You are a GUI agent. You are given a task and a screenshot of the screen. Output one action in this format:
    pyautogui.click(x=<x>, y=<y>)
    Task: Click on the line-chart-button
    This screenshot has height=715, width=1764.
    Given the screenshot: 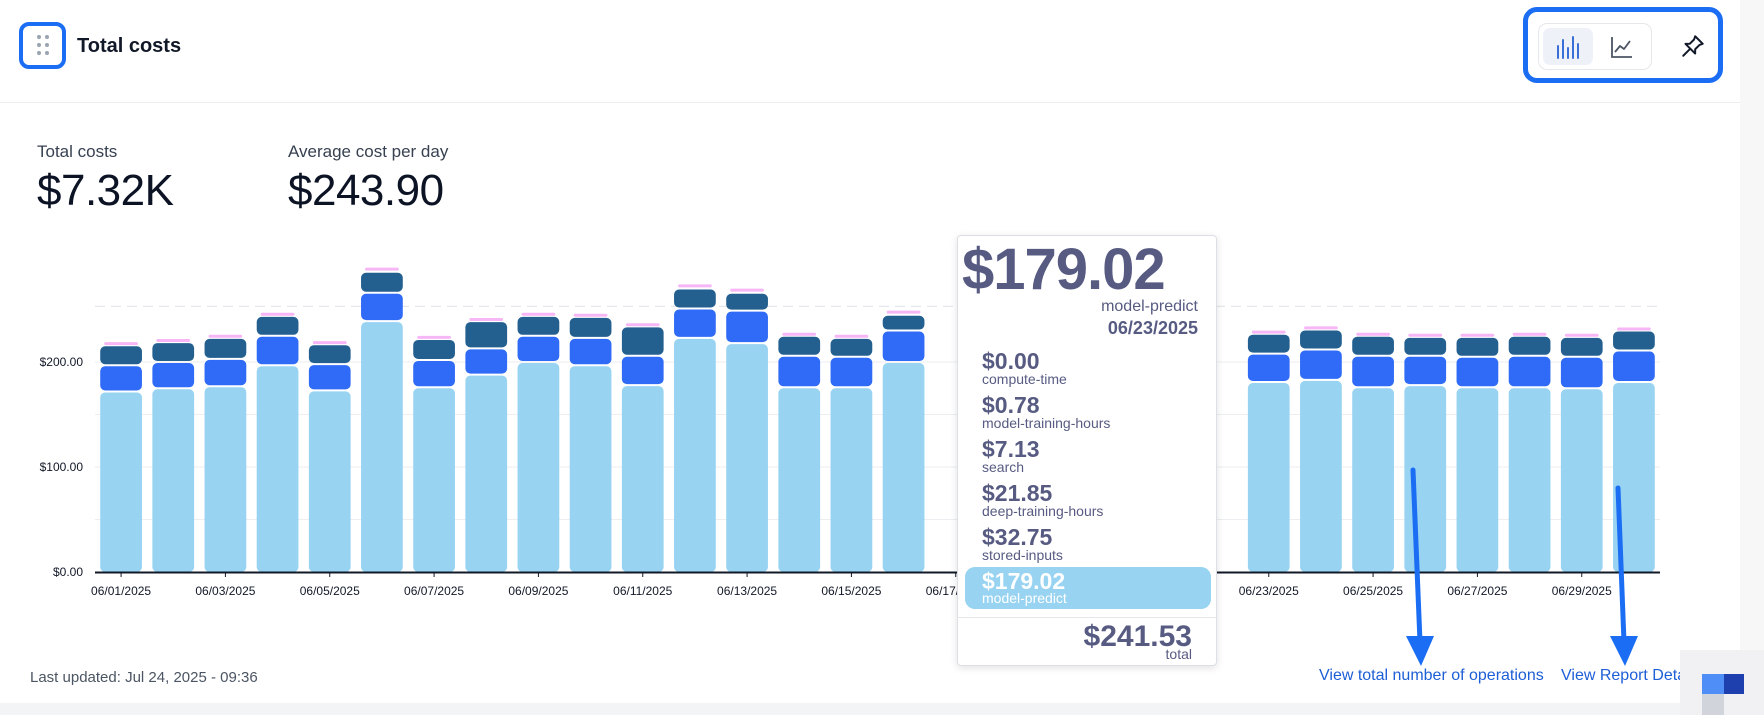 What is the action you would take?
    pyautogui.click(x=1622, y=46)
    